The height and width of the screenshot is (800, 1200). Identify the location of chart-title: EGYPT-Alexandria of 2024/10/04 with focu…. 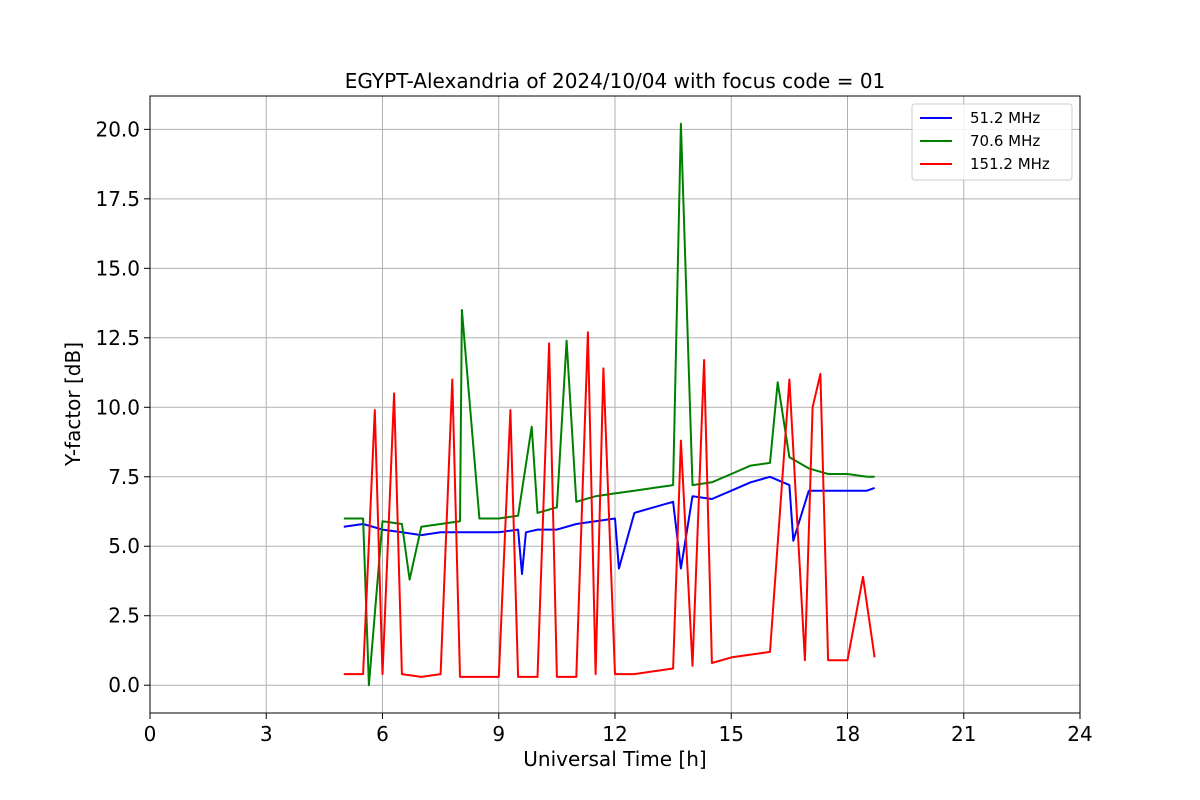
(615, 81).